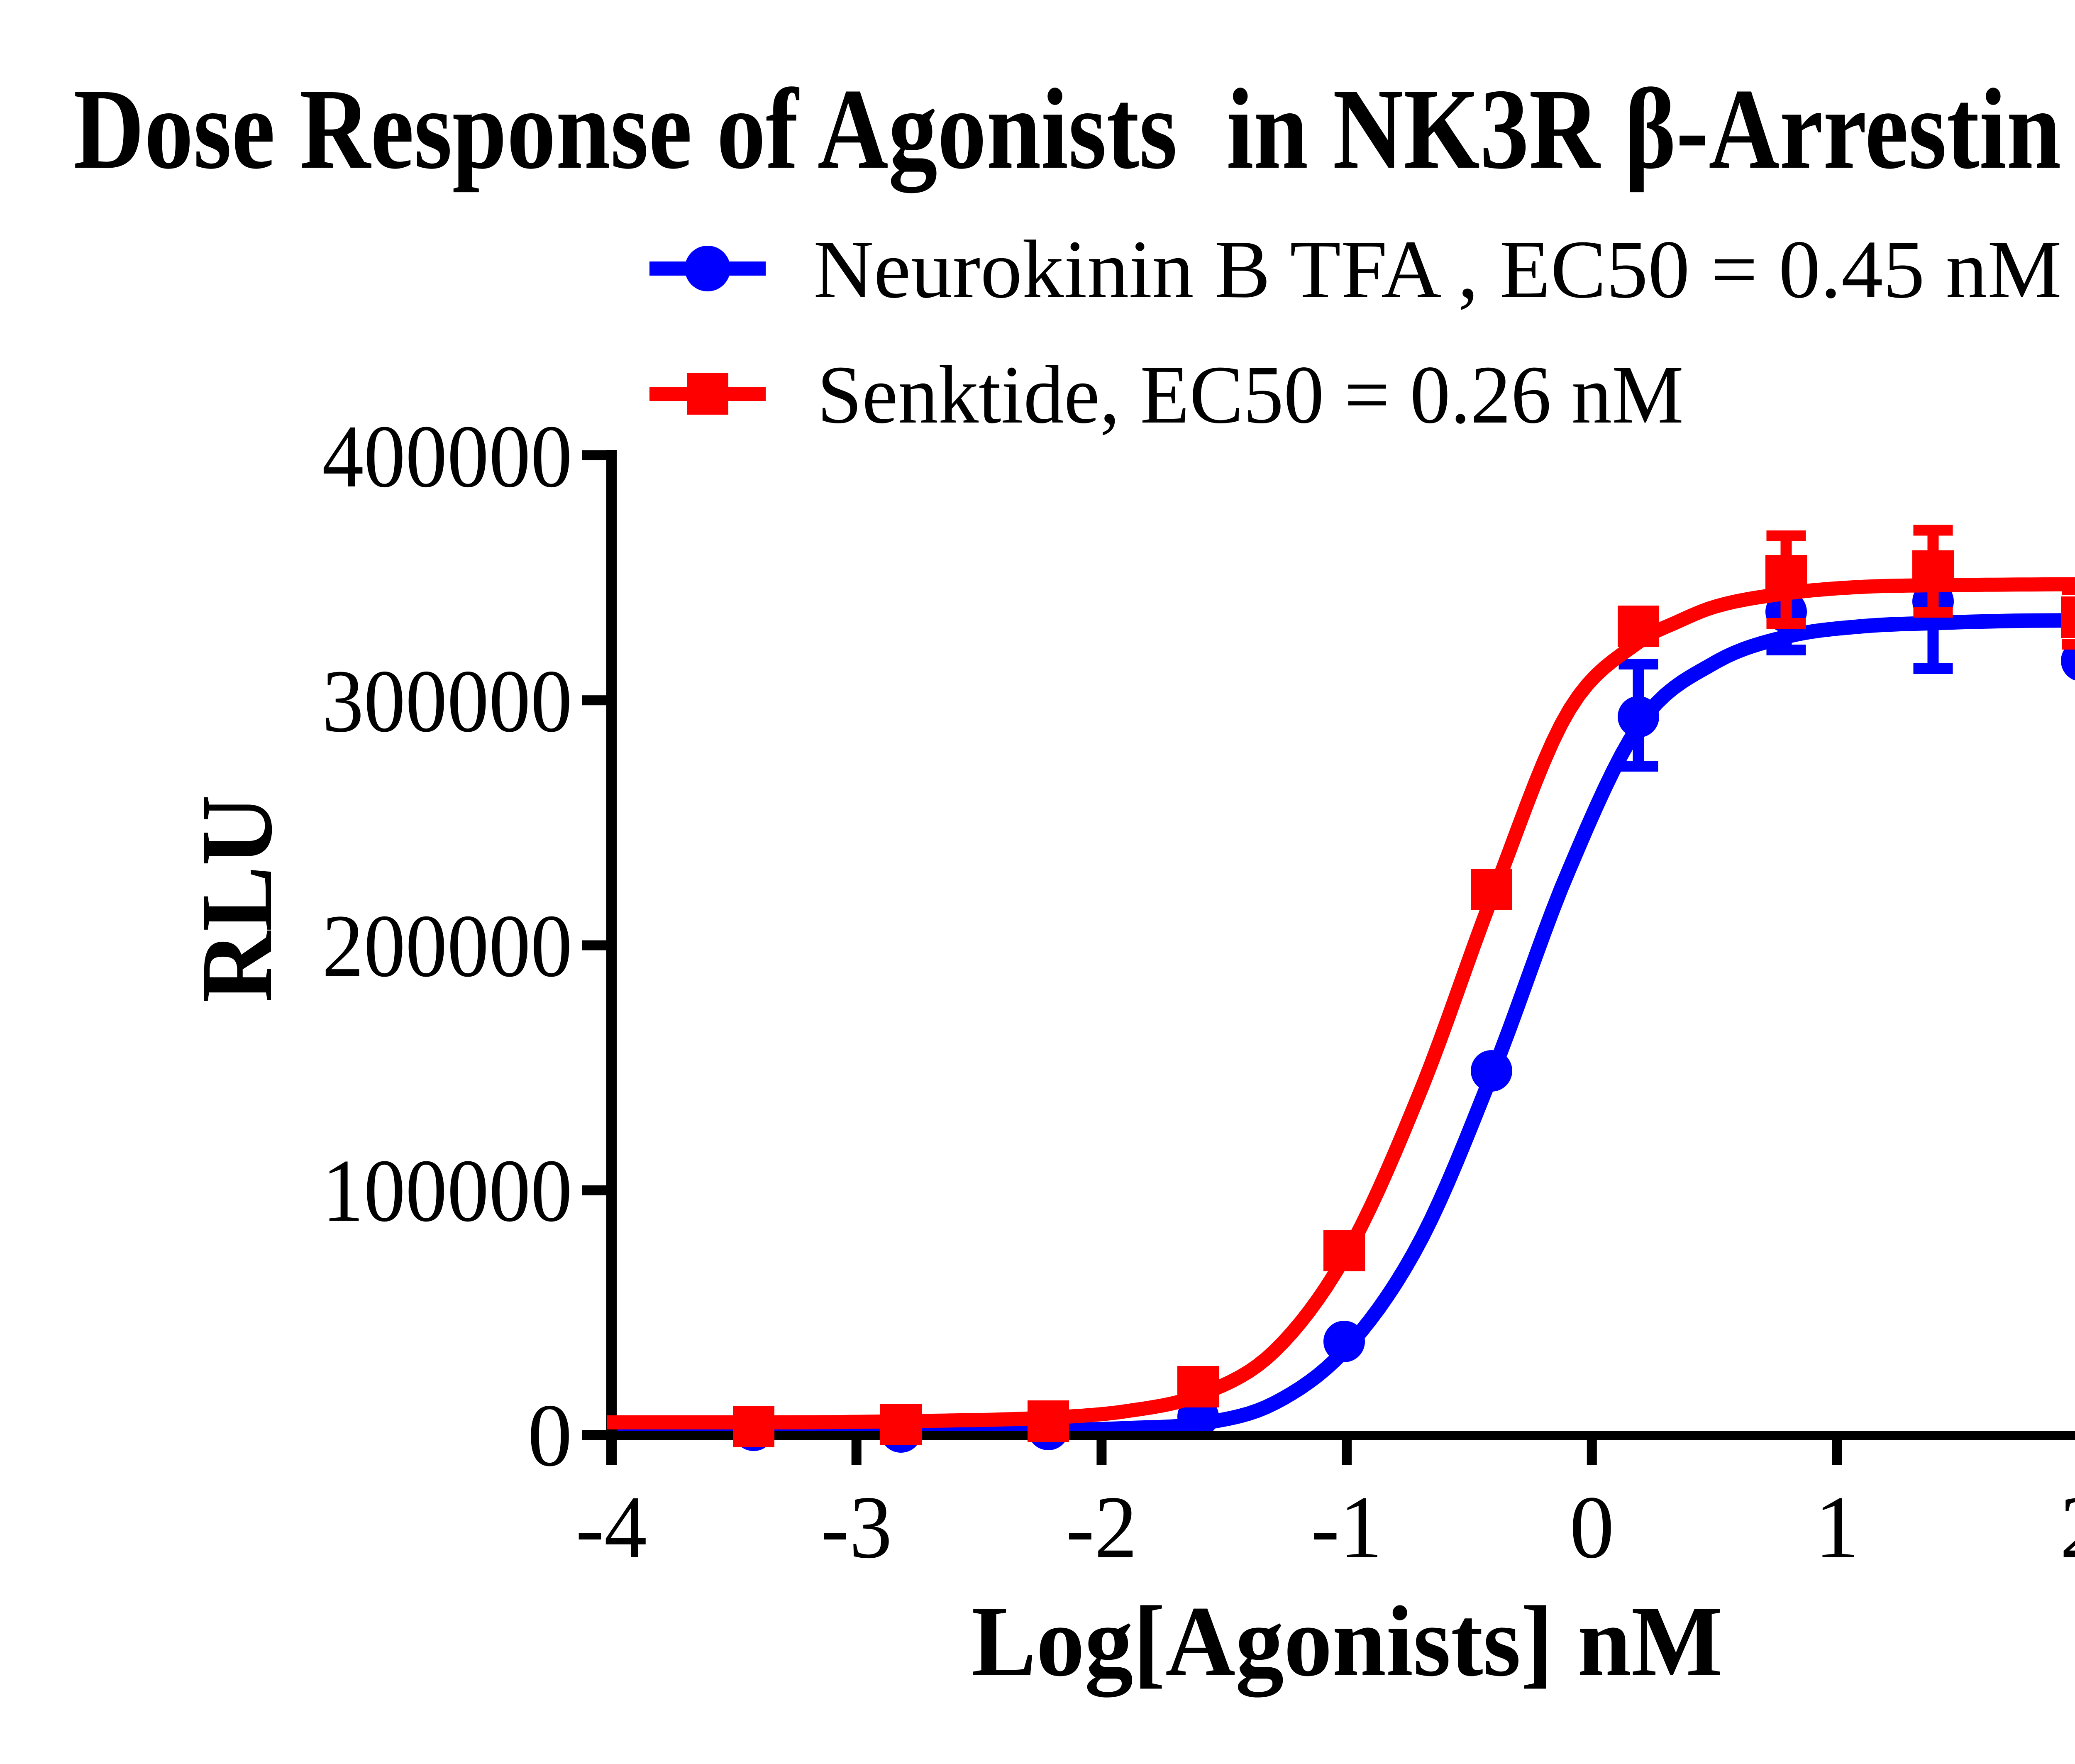 Image resolution: width=2075 pixels, height=1764 pixels. I want to click on svg-text: 300000, so click(447, 701).